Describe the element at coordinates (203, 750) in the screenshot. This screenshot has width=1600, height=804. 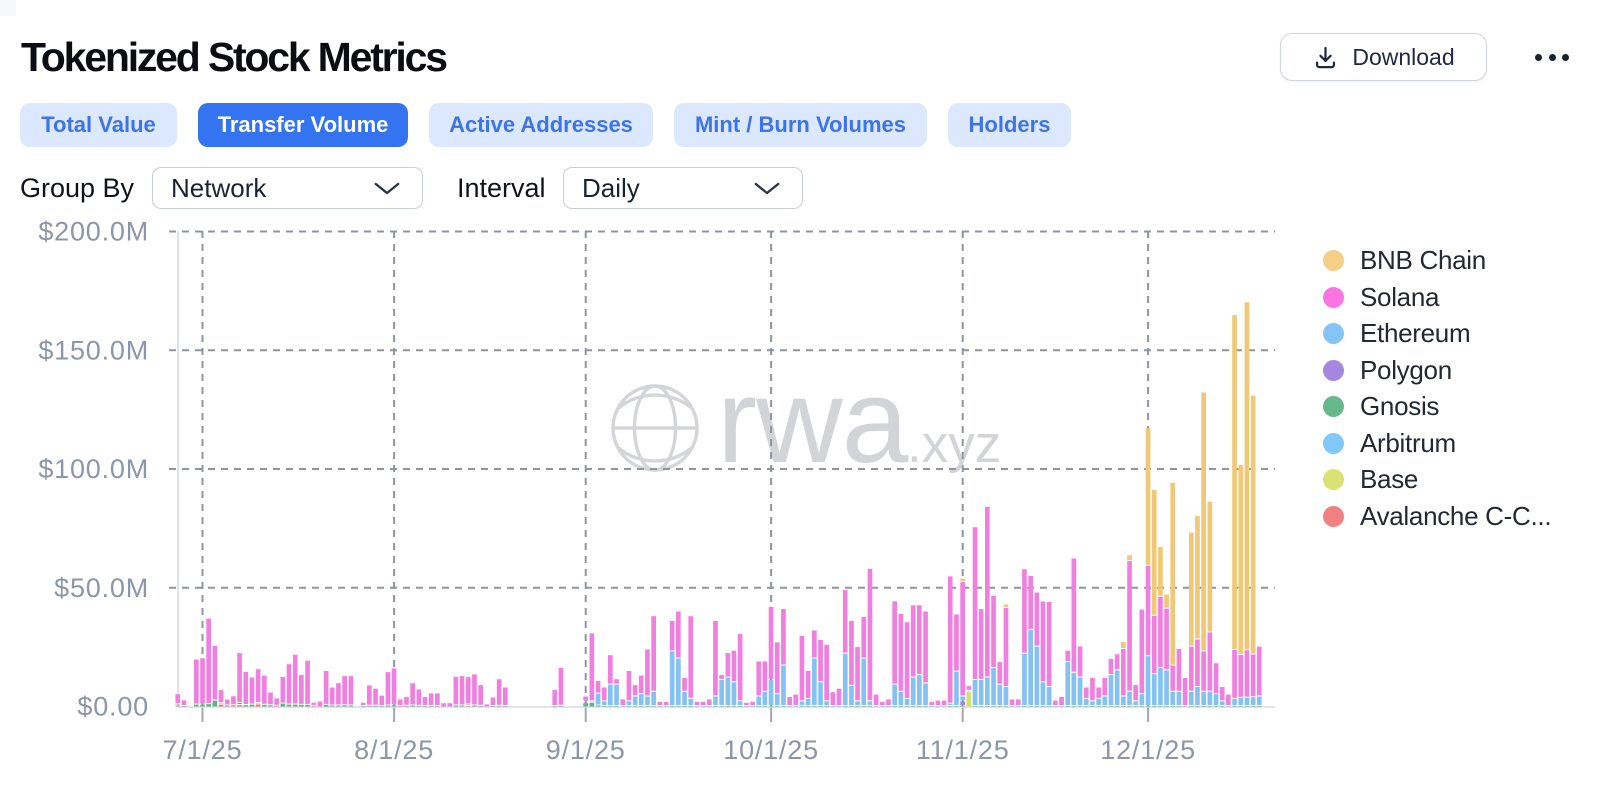
I see `svg-text: 7/1/25` at that location.